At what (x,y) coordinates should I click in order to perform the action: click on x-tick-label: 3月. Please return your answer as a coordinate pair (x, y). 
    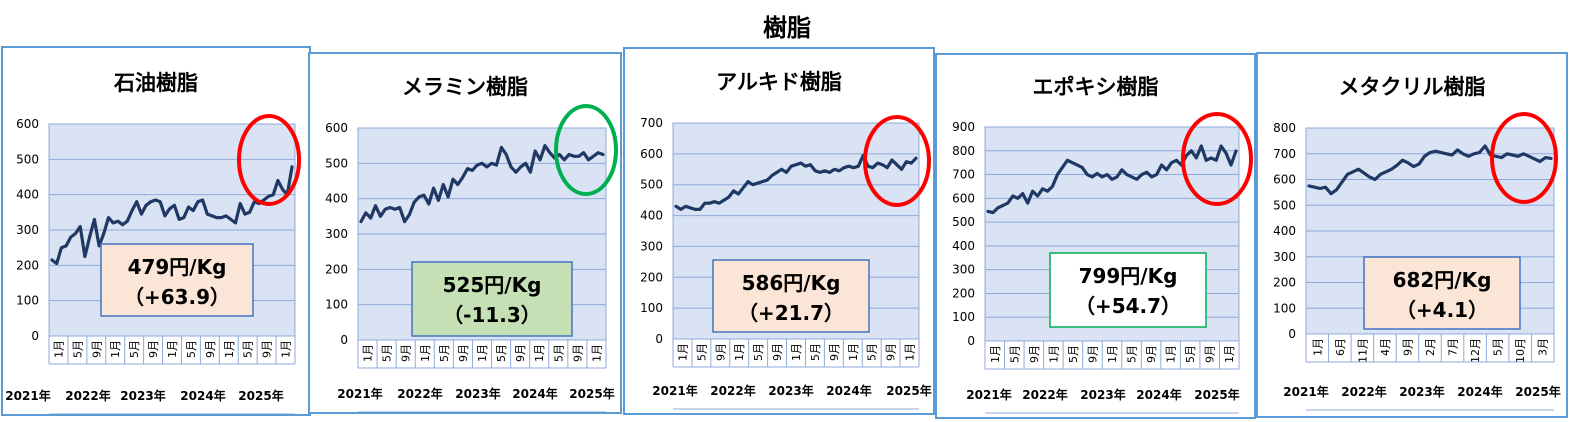
    Looking at the image, I should click on (1543, 347).